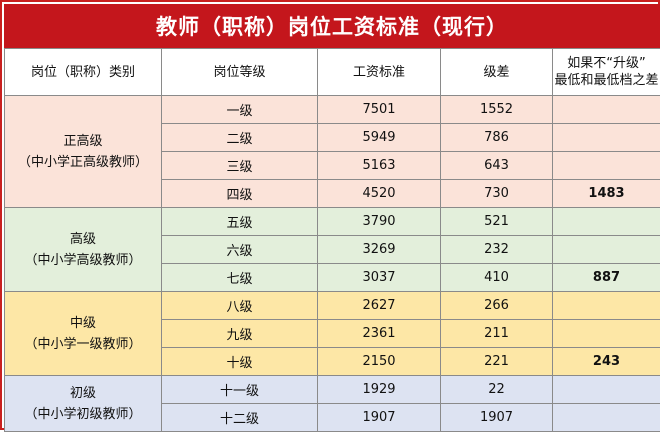 The width and height of the screenshot is (660, 432). I want to click on category-subtitle: （中小学正高级教师）, so click(83, 162).